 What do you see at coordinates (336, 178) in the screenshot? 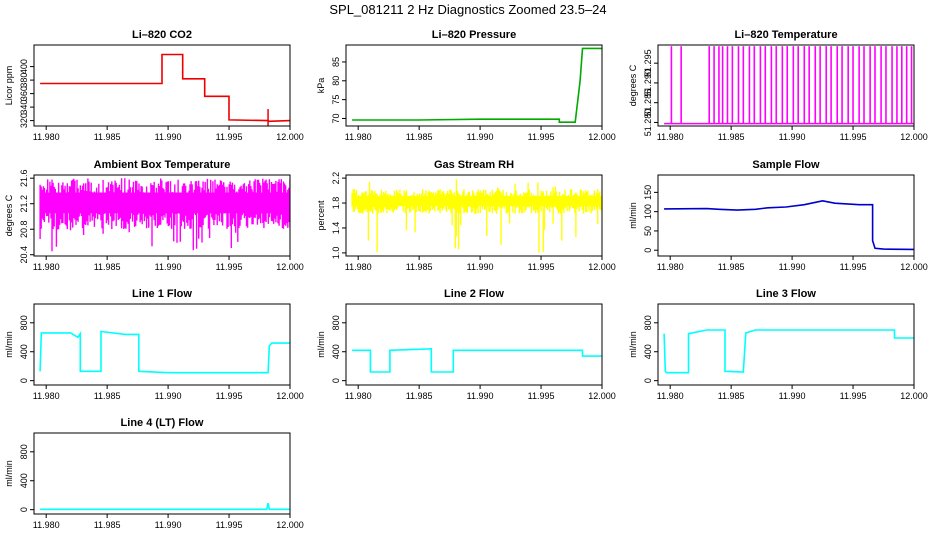
I see `y-tick-label: 2.2` at bounding box center [336, 178].